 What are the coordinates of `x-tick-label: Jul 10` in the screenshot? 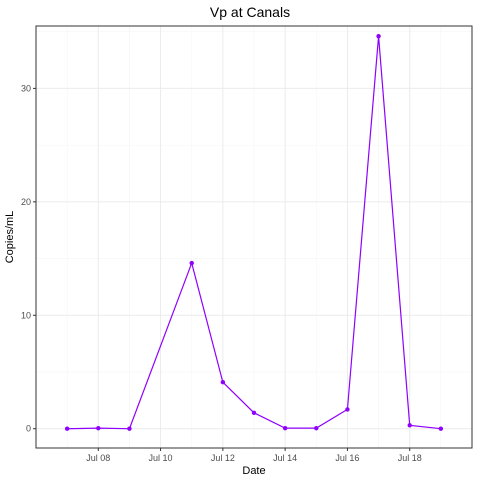 It's located at (161, 458).